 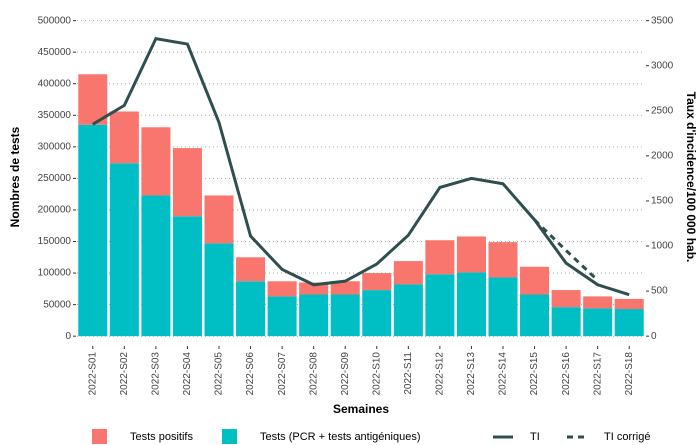 I want to click on legend-label: TI, so click(x=535, y=437).